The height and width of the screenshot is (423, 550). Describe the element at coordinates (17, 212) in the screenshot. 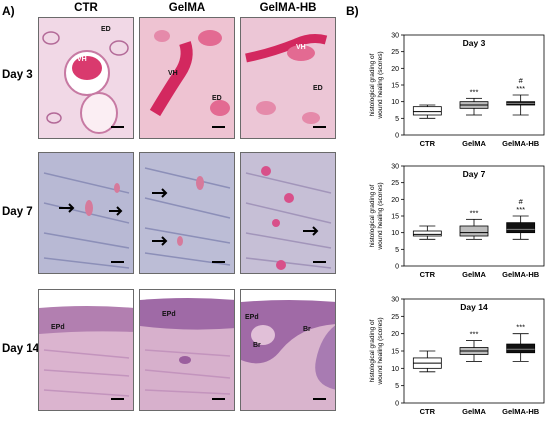

I see `row-header-day7: Day 7` at that location.